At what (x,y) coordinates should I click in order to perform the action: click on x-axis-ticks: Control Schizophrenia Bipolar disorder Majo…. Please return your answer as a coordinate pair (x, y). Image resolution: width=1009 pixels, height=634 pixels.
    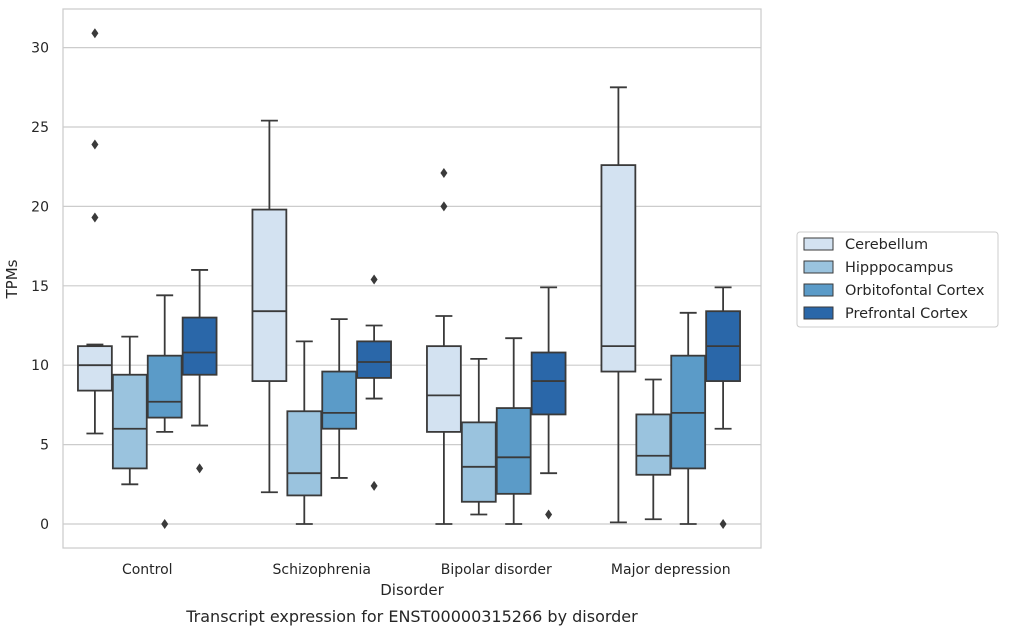
    Looking at the image, I should click on (426, 570).